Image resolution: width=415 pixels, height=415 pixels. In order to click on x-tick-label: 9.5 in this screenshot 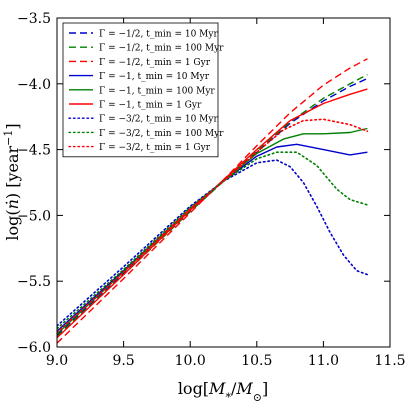, I will do `click(123, 361)`.